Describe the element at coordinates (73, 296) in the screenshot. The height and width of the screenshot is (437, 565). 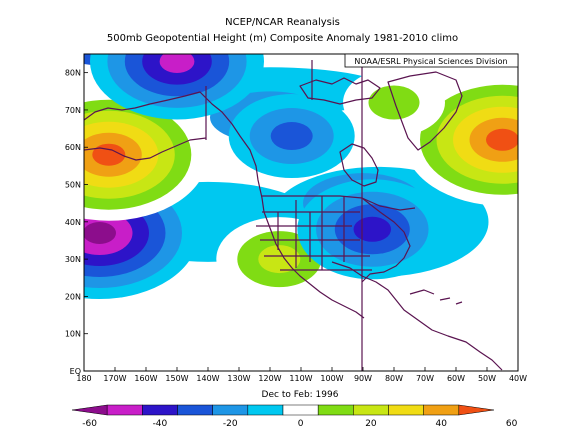
I see `y-tick-label-20N: 20N` at that location.